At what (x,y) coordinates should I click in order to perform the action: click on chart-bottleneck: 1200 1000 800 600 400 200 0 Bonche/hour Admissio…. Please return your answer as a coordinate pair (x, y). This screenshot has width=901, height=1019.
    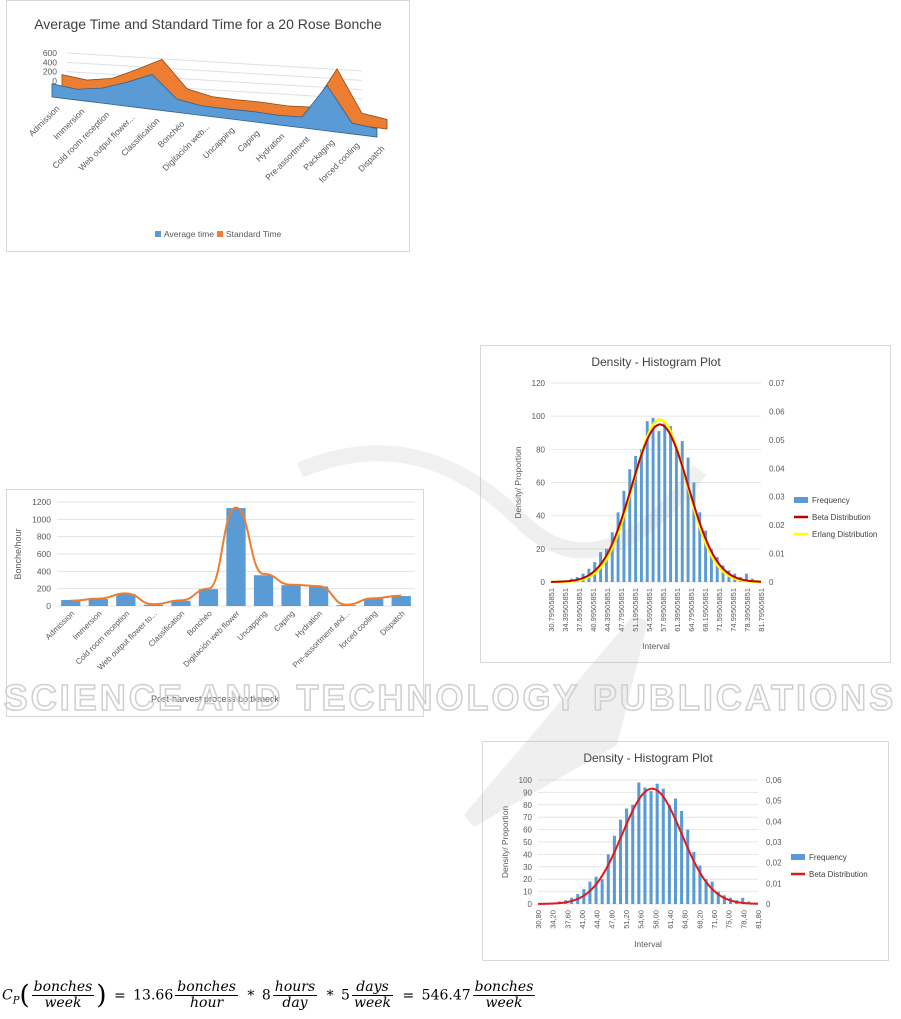
    Looking at the image, I should click on (215, 603).